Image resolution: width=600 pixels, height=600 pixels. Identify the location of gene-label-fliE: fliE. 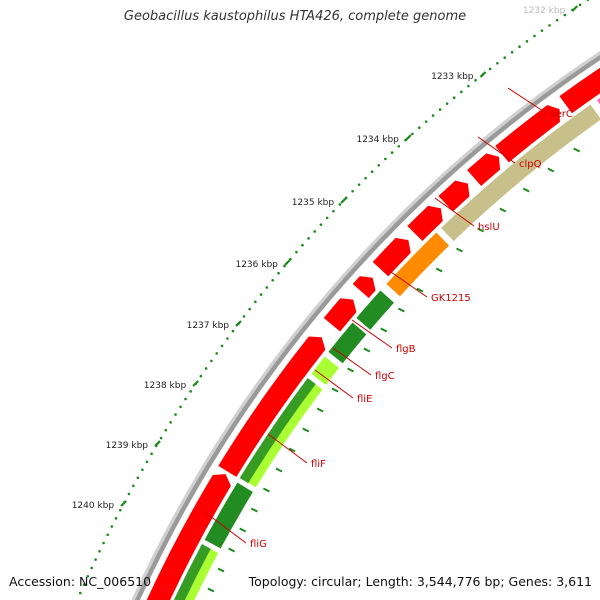
(364, 399).